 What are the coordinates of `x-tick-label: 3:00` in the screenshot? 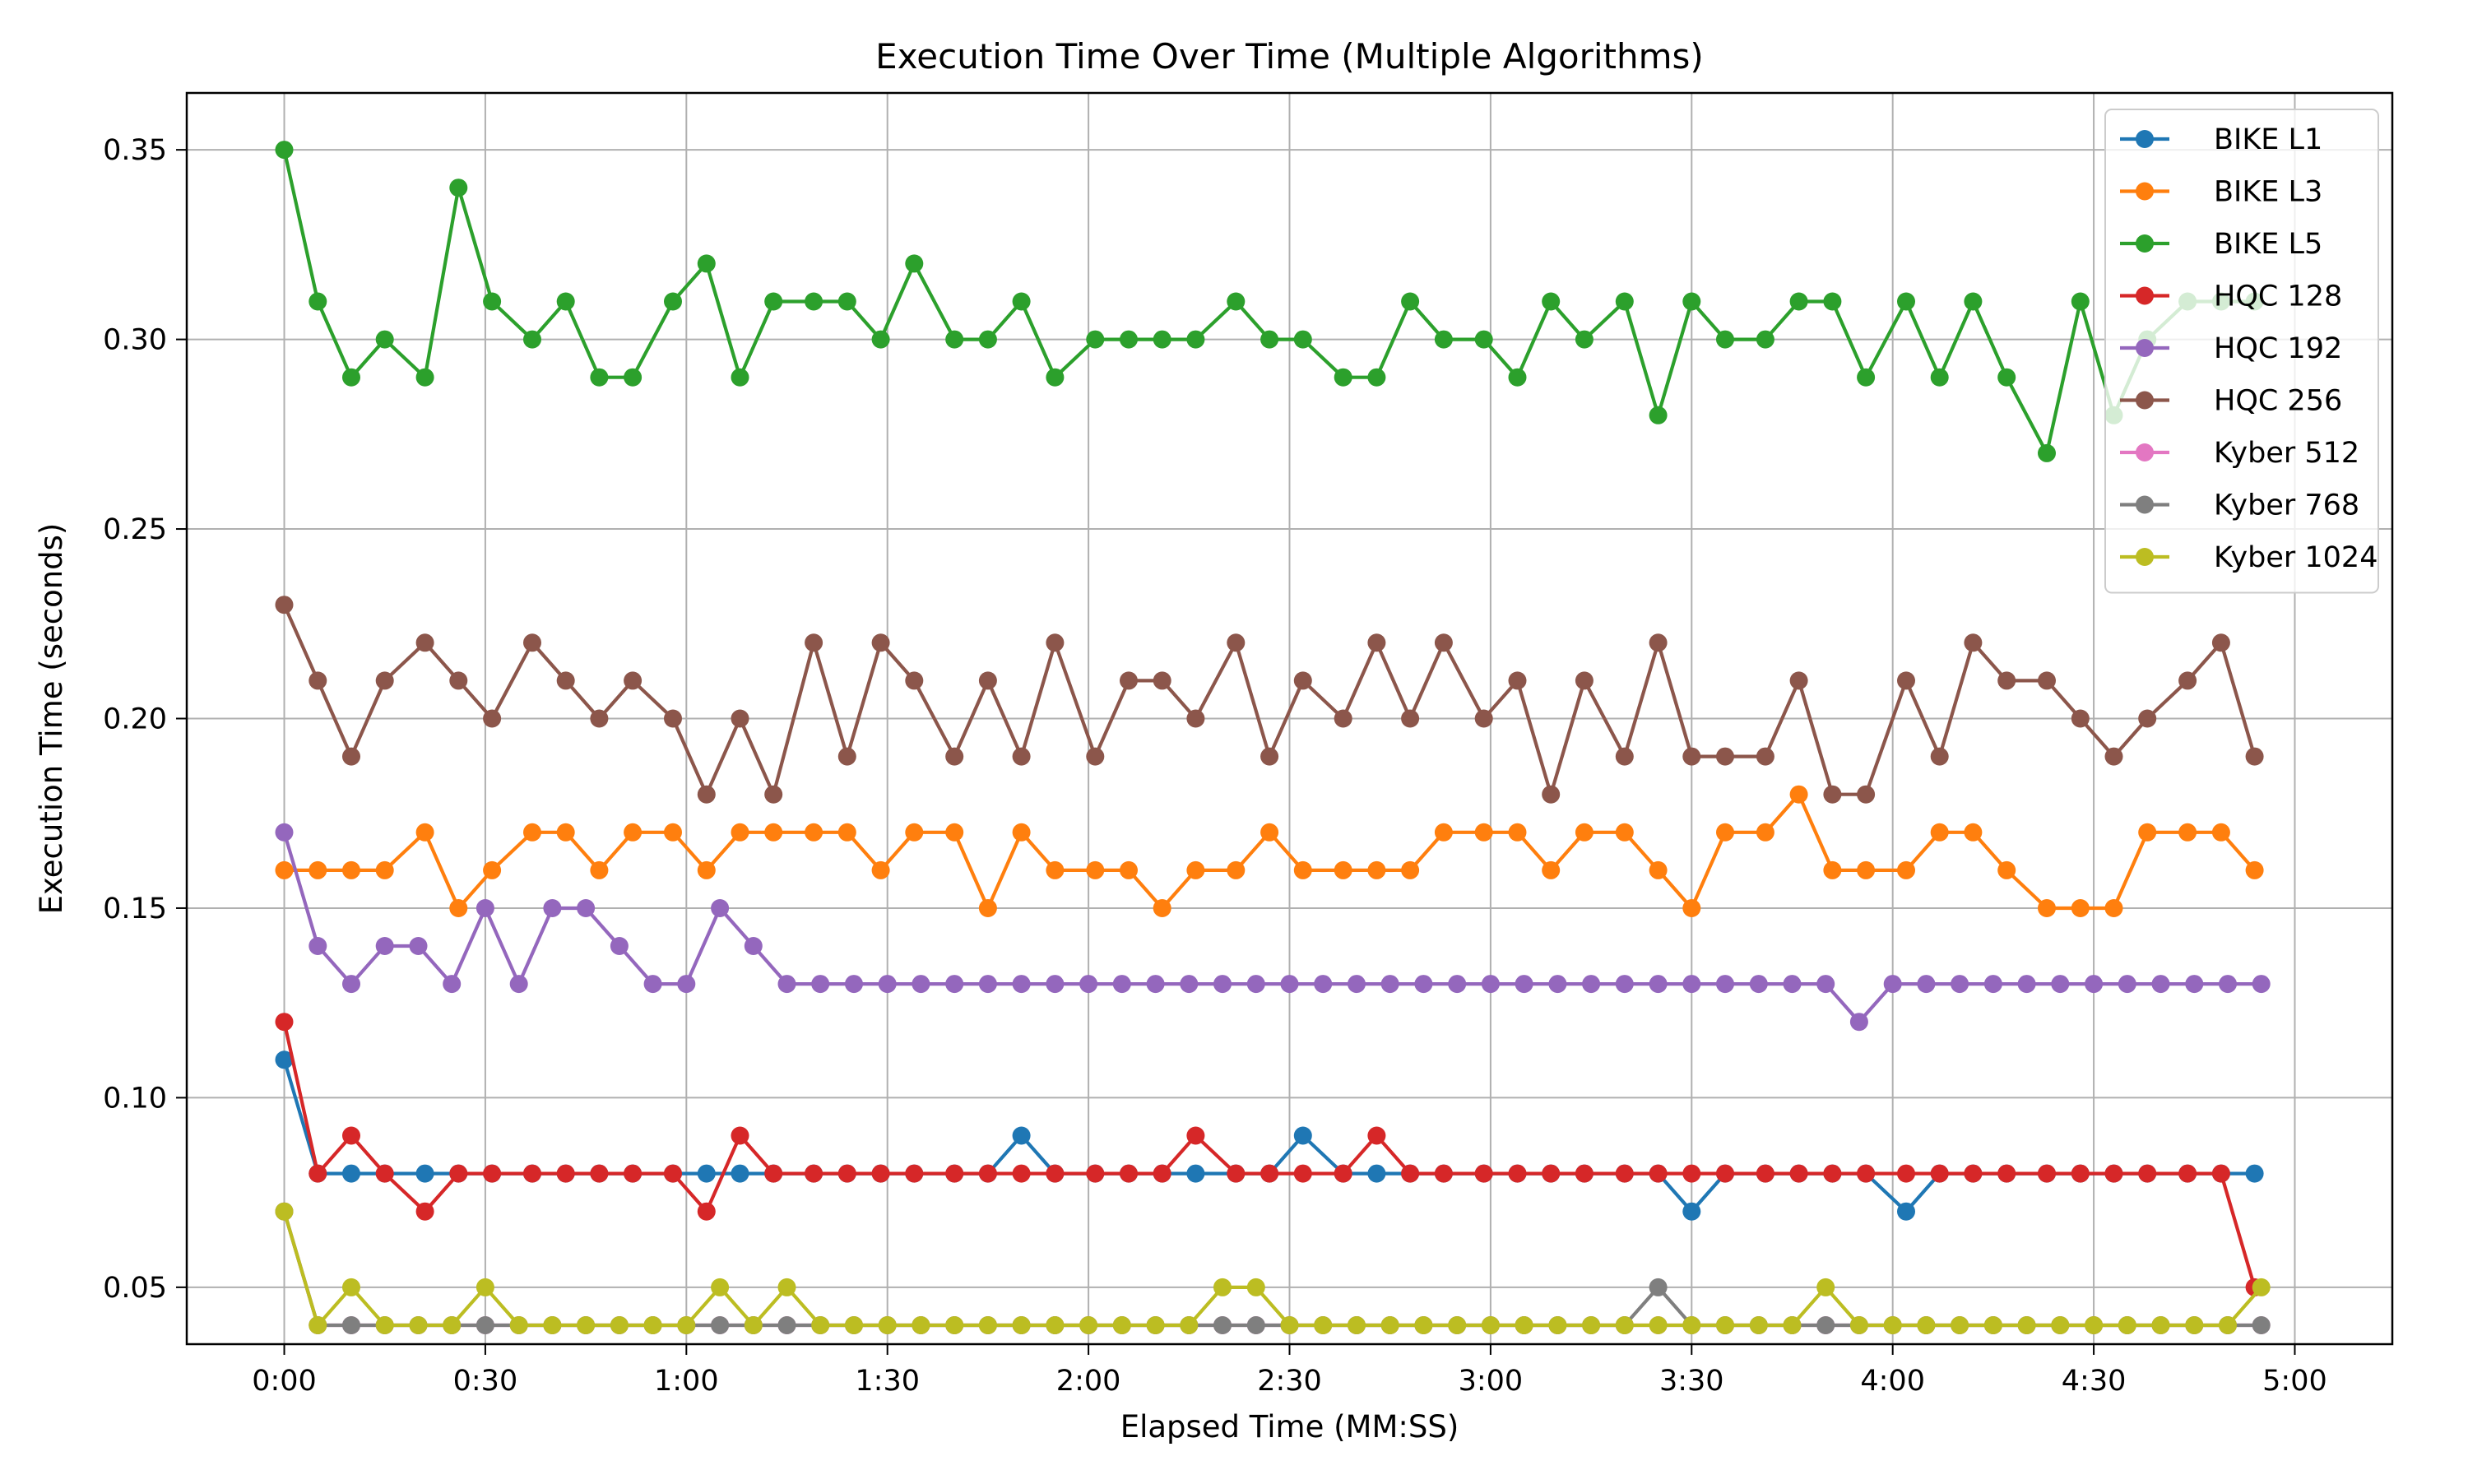 It's located at (1491, 1381).